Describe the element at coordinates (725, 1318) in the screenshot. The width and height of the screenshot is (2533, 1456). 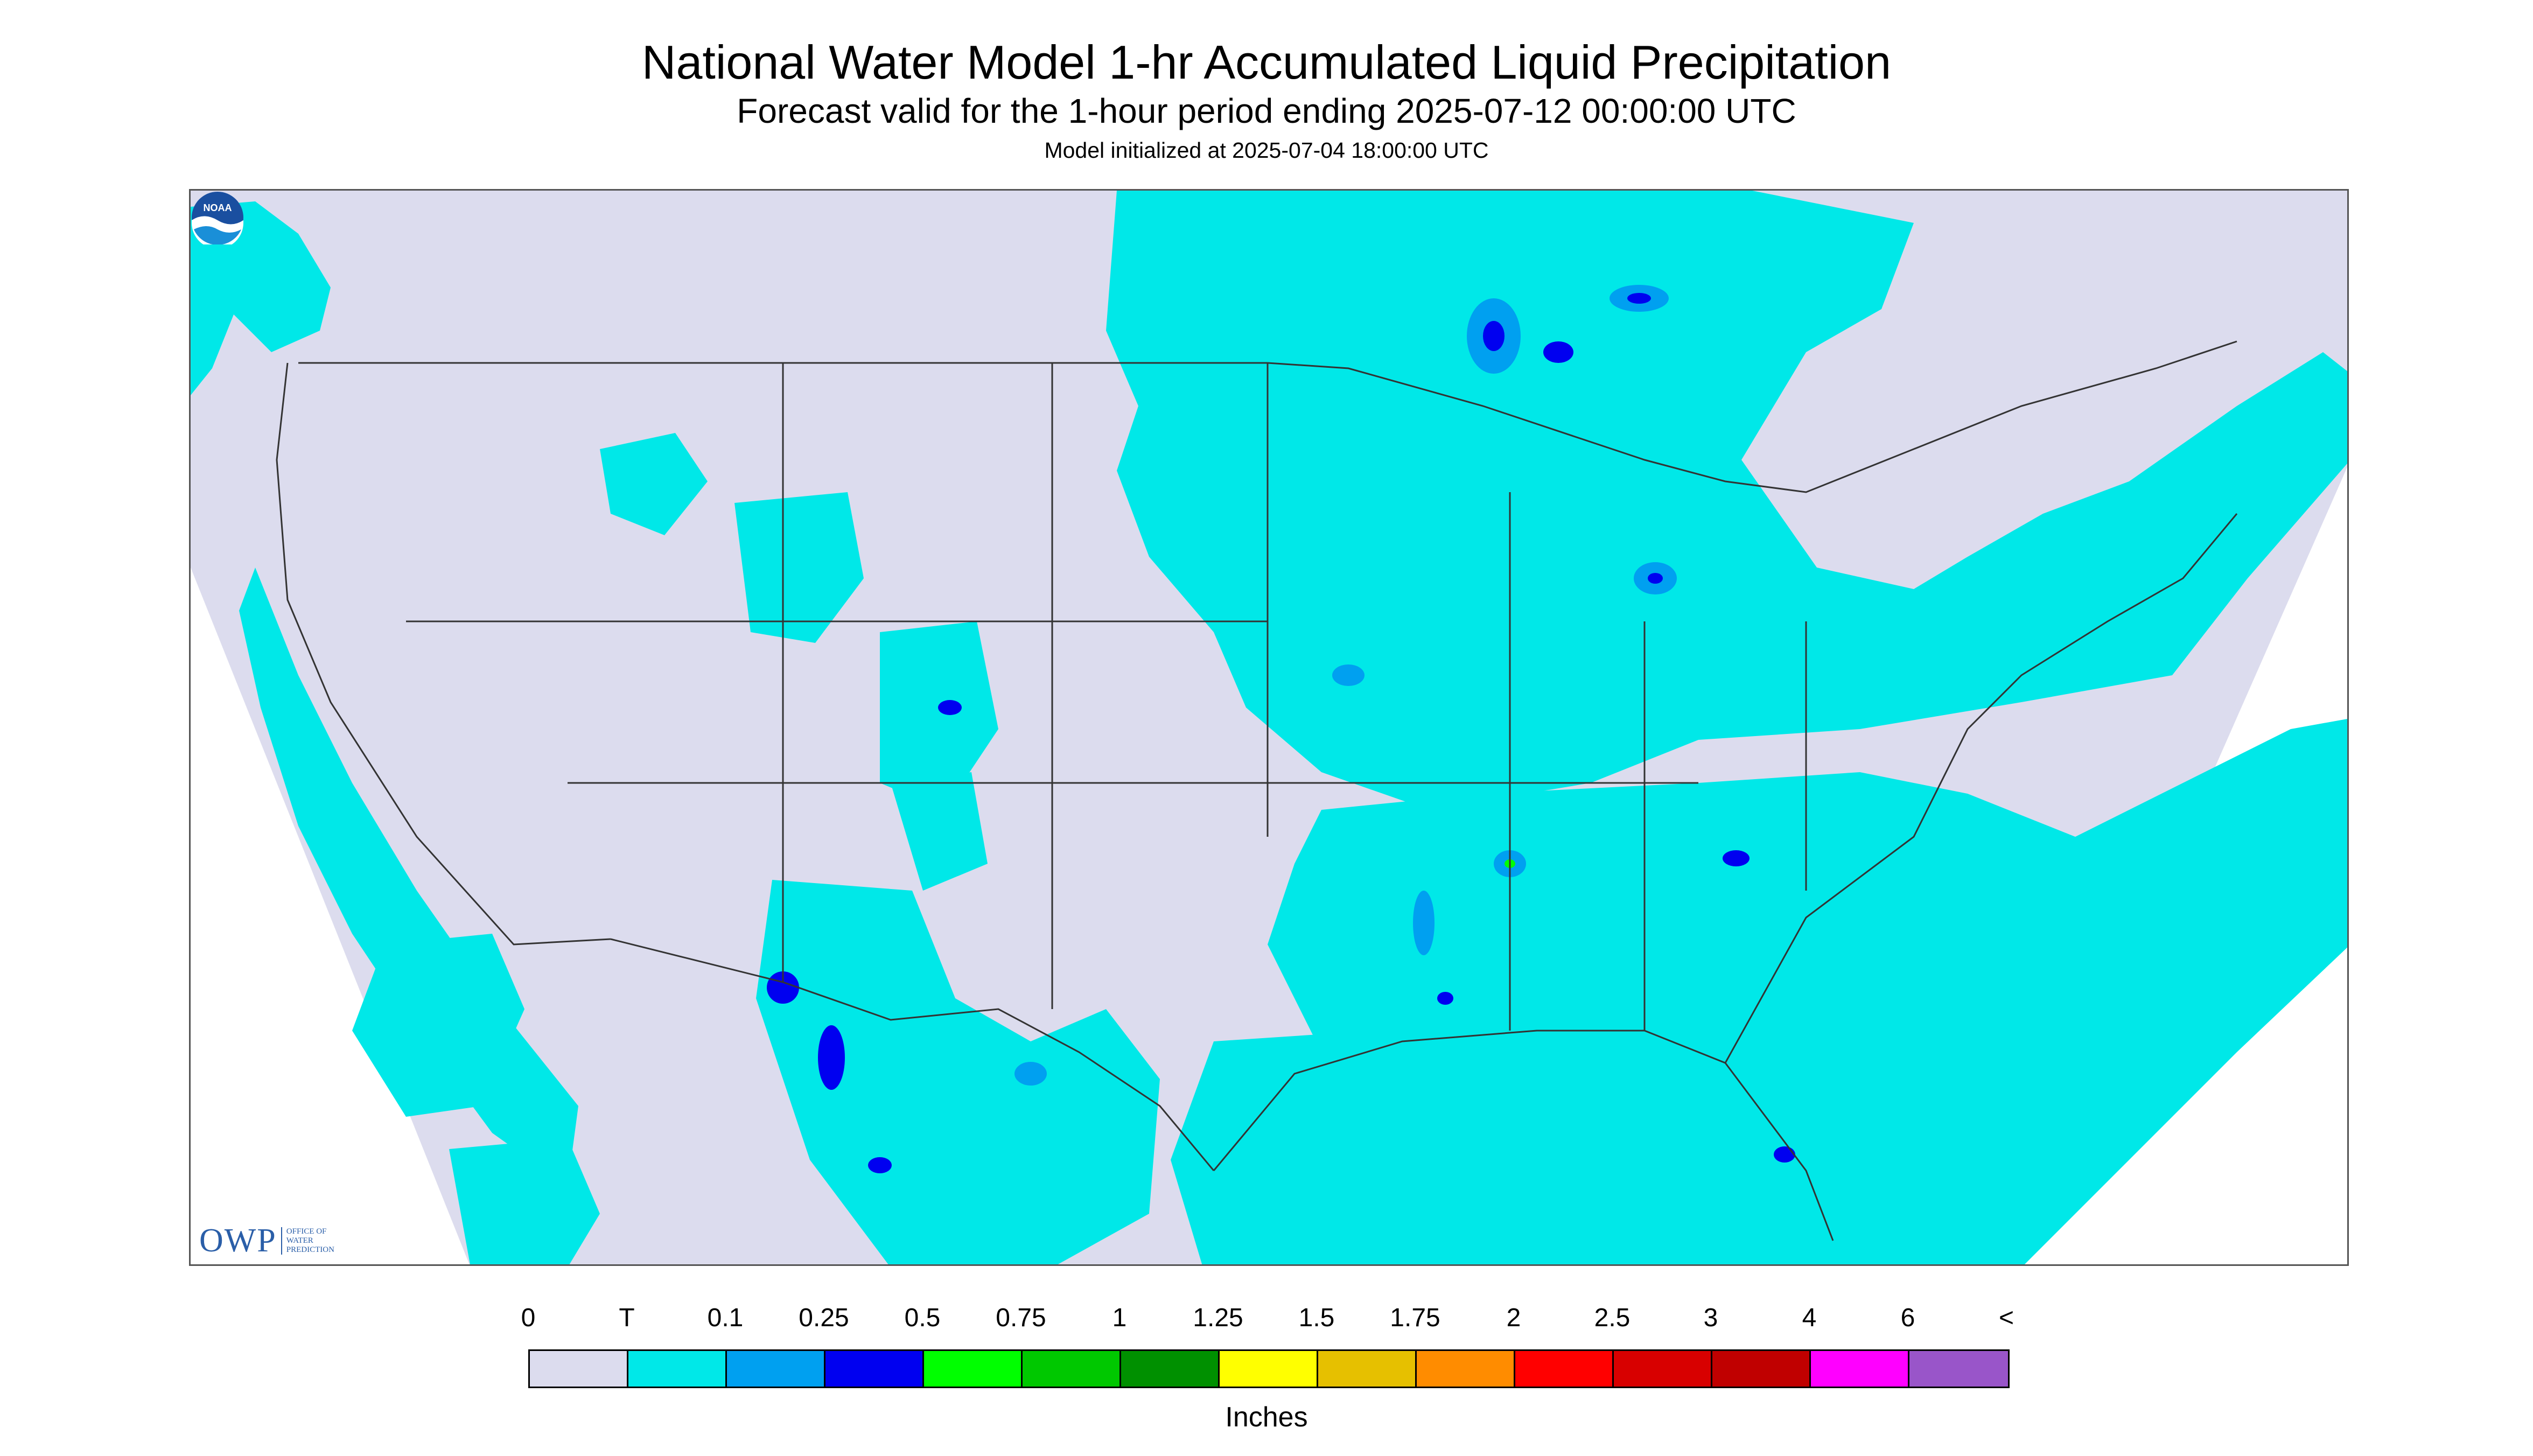
I see `legend-label: 0.1` at that location.